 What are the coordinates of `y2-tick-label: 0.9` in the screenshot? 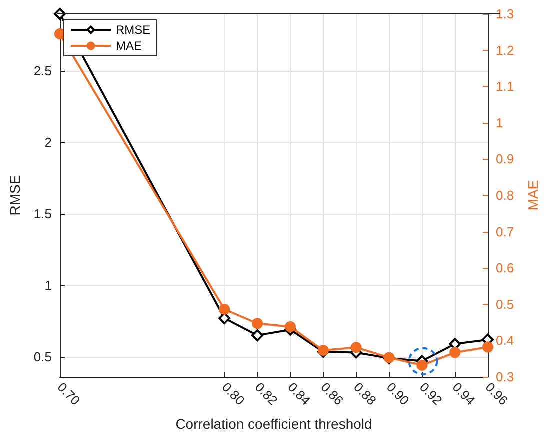 It's located at (505, 159).